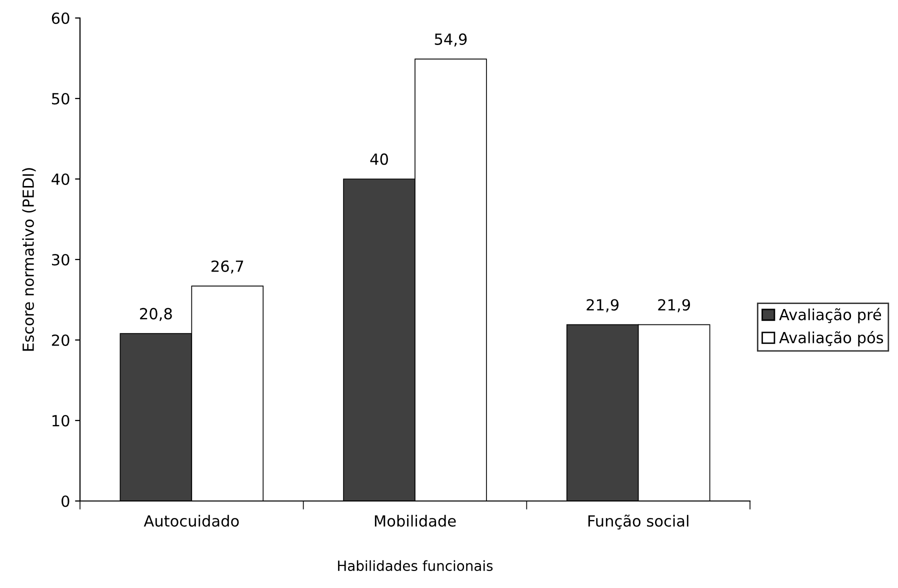 The image size is (898, 588). I want to click on data-label: 40, so click(379, 159).